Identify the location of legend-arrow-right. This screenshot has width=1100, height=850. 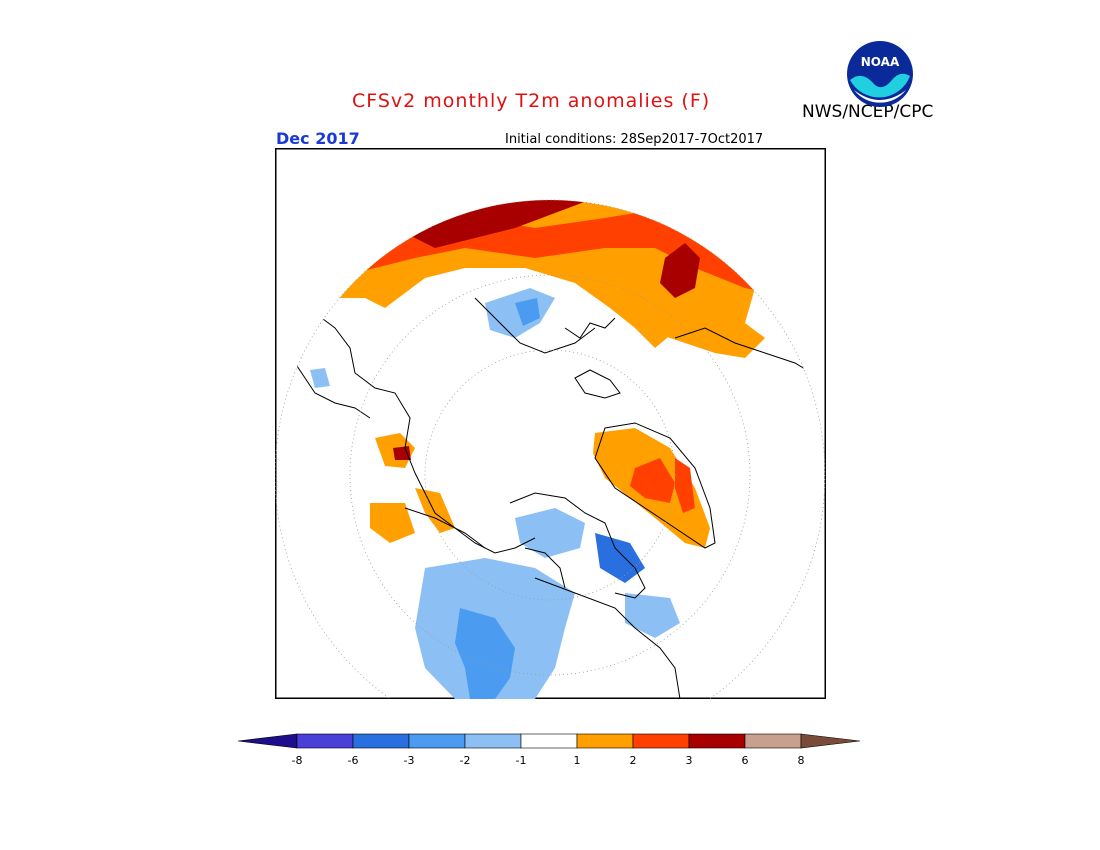
(830, 741).